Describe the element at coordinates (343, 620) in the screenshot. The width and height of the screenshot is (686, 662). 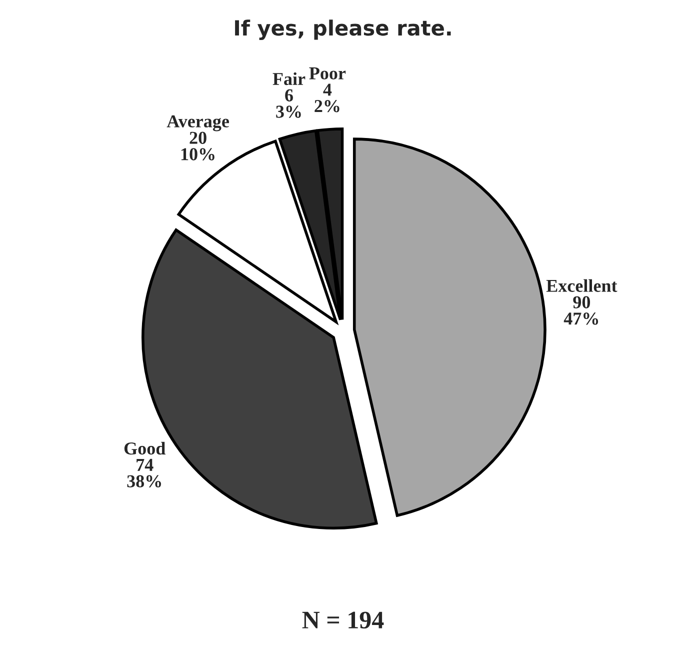
I see `text: N = 194` at that location.